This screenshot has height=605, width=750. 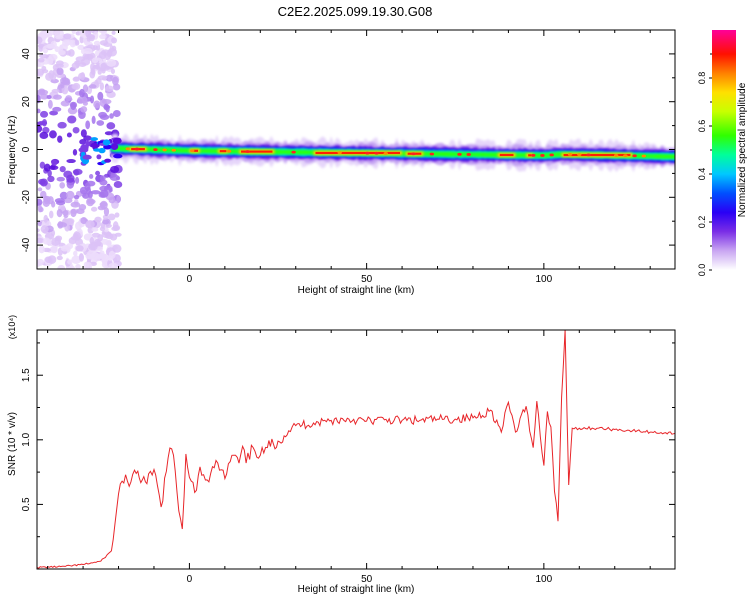 I want to click on ridge-core-red, so click(x=223, y=151).